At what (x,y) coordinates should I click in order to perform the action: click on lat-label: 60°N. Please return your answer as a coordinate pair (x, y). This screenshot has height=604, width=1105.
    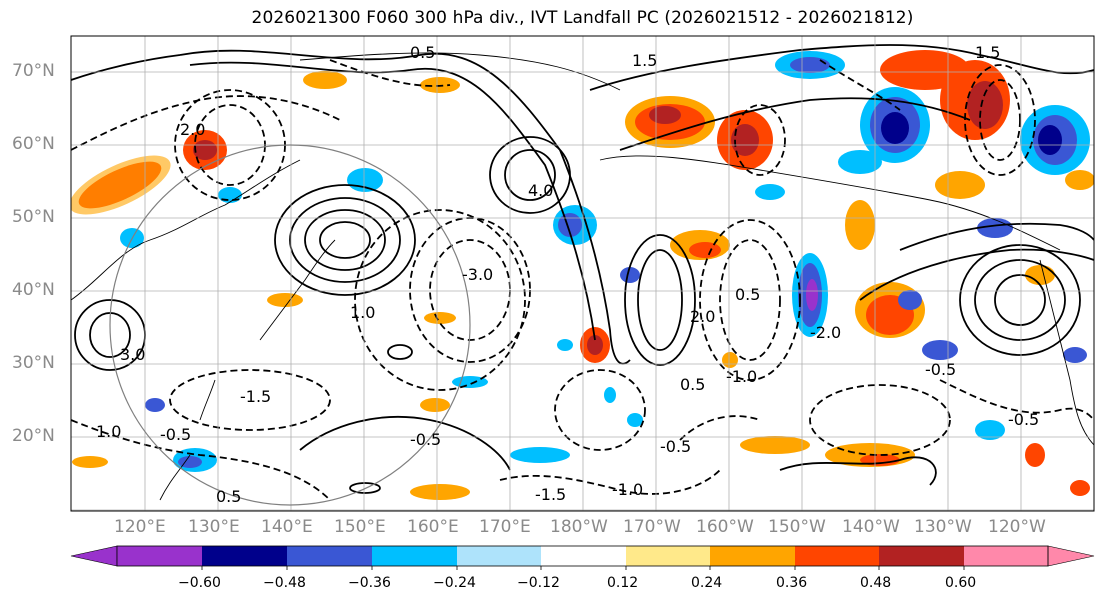
    Looking at the image, I should click on (33, 144).